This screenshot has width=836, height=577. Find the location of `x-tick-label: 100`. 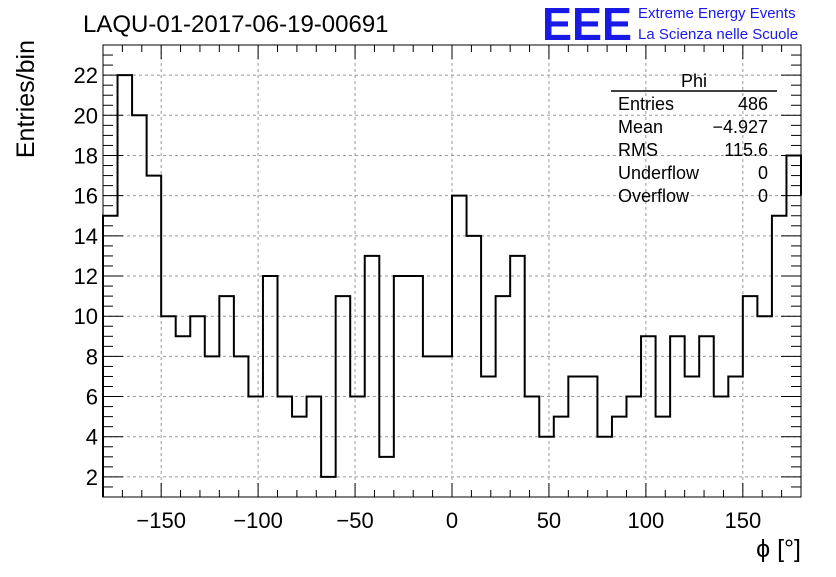

x-tick-label: 100 is located at coordinates (646, 520).